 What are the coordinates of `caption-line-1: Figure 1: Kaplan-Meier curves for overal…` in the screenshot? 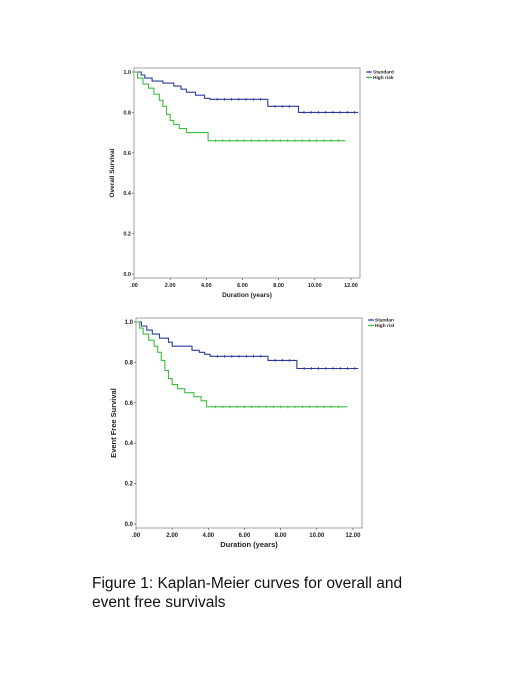 It's located at (247, 583).